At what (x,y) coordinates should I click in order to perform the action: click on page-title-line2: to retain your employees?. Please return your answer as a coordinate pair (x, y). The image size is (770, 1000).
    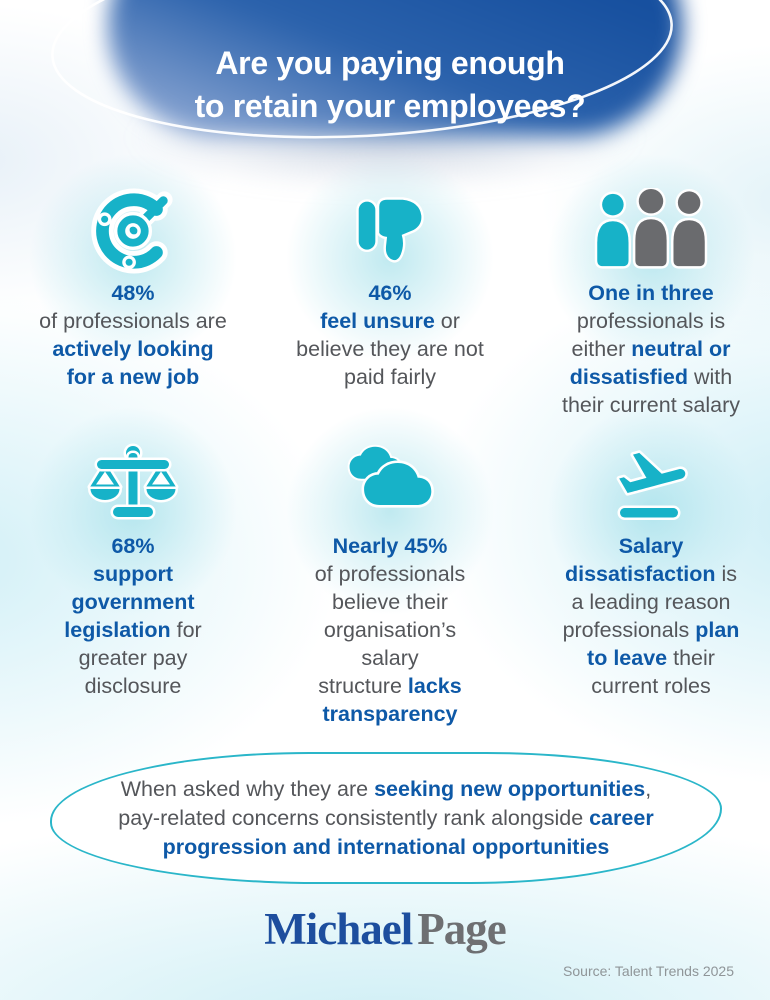
    Looking at the image, I should click on (390, 106).